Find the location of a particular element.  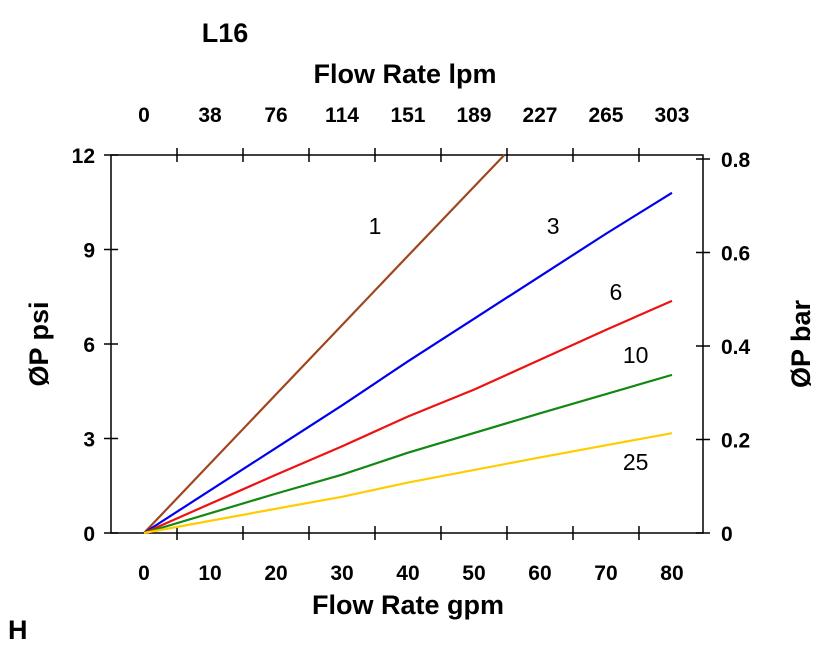

x2-tick-label: 227 is located at coordinates (539, 115).